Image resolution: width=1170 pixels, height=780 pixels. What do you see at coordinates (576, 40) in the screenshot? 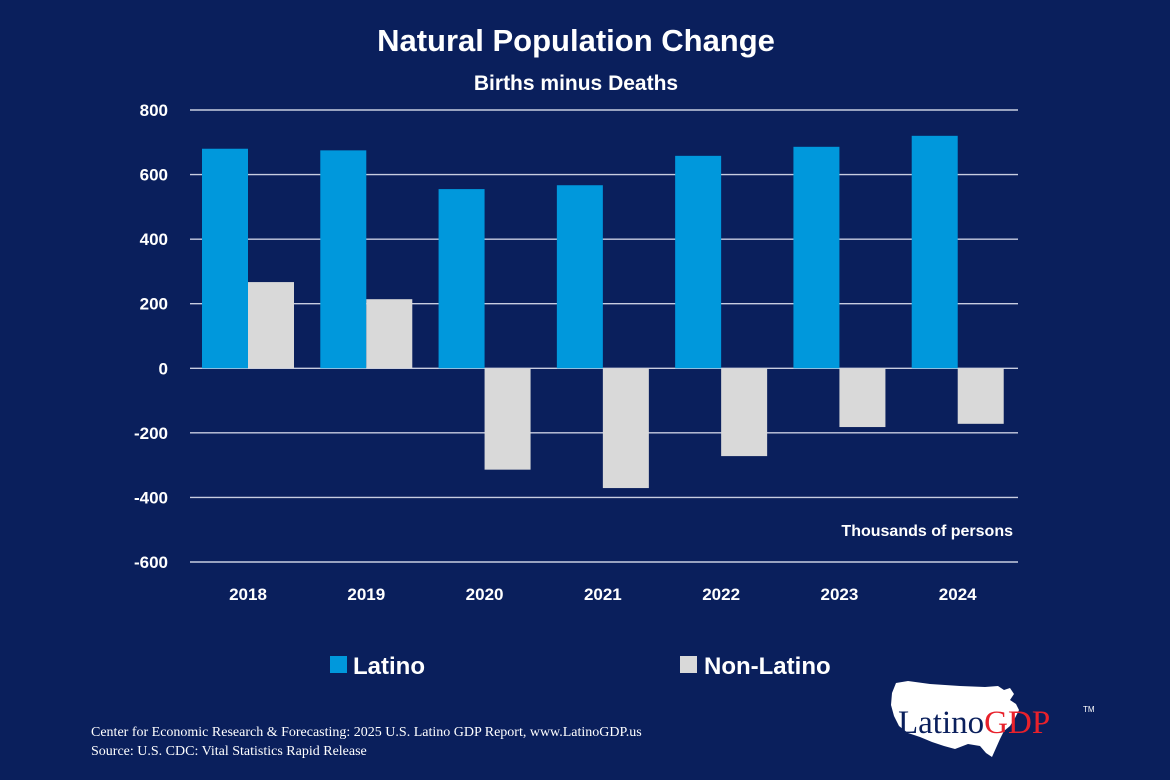
I see `chart-title: Natural Population Change` at bounding box center [576, 40].